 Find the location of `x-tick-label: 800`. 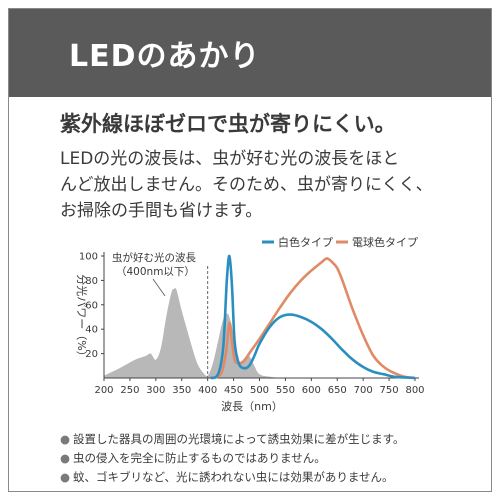

x-tick-label: 800 is located at coordinates (414, 390).